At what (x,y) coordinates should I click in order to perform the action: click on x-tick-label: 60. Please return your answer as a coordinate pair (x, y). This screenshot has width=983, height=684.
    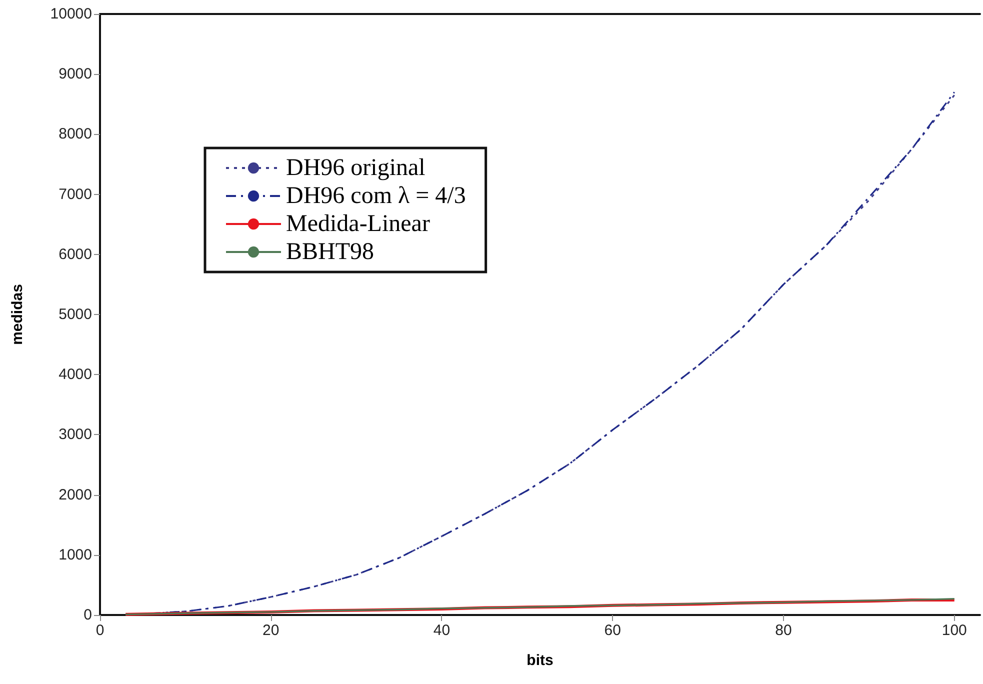
    Looking at the image, I should click on (612, 630).